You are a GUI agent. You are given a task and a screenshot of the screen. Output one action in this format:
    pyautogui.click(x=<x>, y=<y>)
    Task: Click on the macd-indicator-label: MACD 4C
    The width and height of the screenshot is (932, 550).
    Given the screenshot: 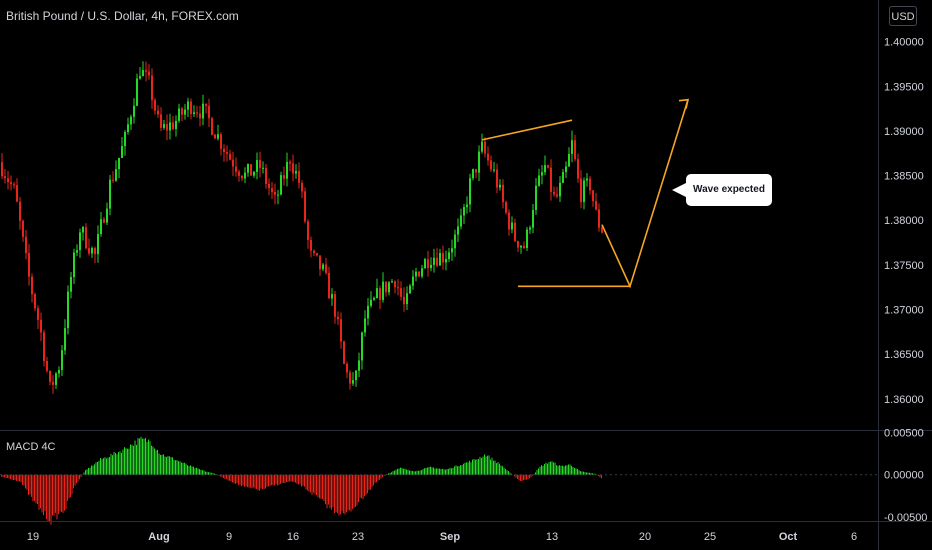 What is the action you would take?
    pyautogui.click(x=31, y=447)
    